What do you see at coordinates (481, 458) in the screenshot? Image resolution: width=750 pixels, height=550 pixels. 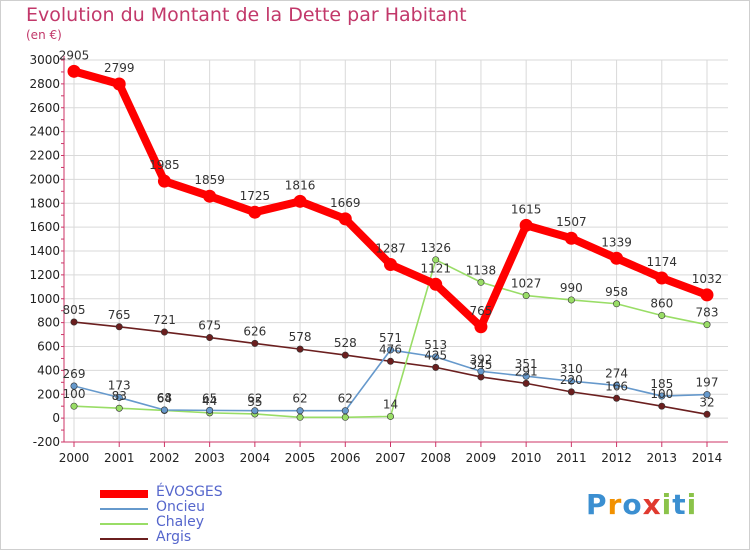 I see `x-tick-label: 2009` at bounding box center [481, 458].